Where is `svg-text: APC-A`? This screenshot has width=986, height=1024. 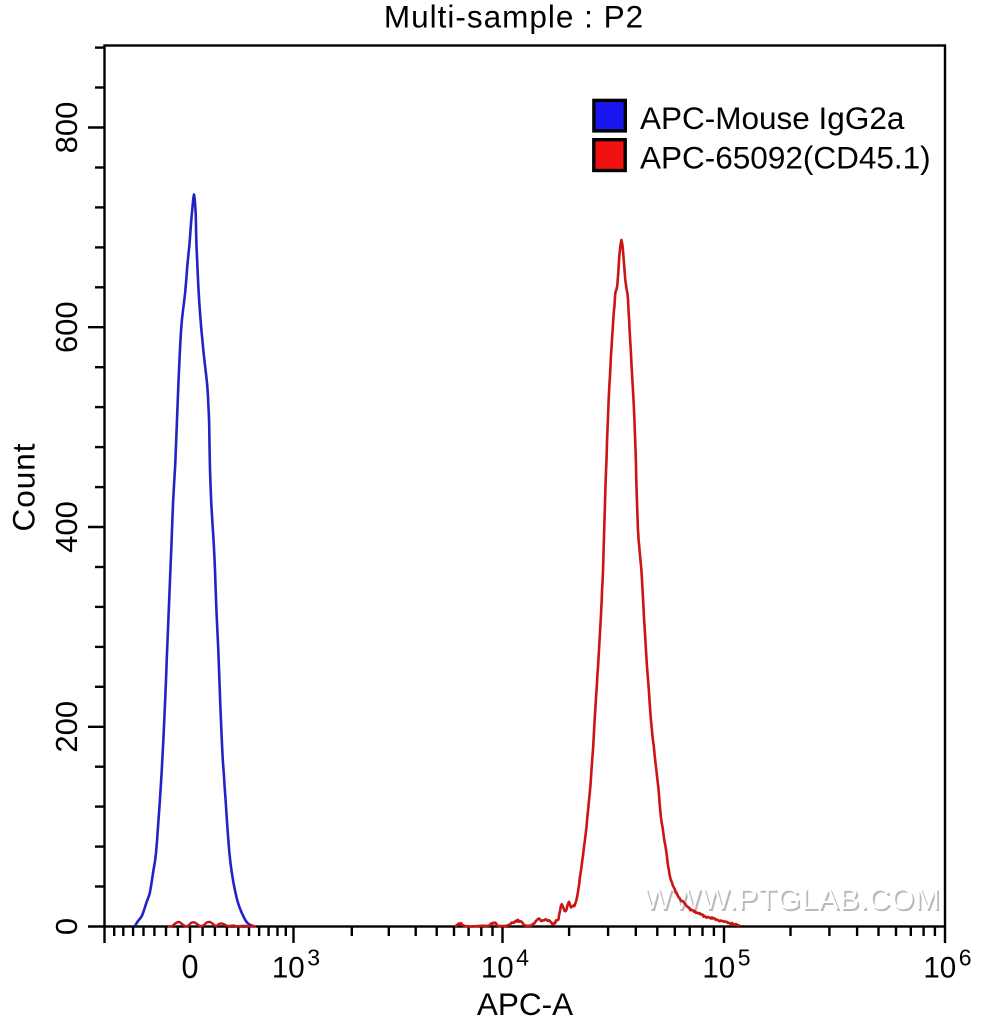
svg-text: APC-A is located at coordinates (525, 1004).